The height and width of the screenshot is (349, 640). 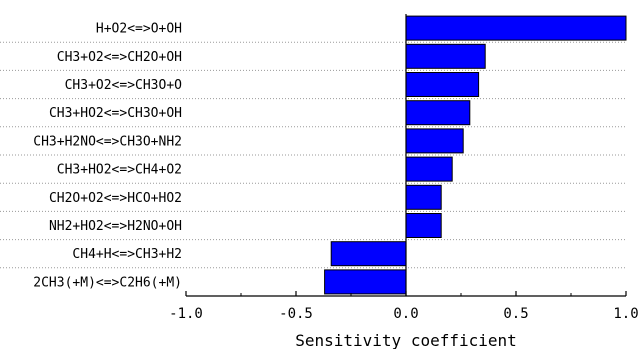 What do you see at coordinates (139, 29) in the screenshot?
I see `category-label: H+O2<=>O+OH` at bounding box center [139, 29].